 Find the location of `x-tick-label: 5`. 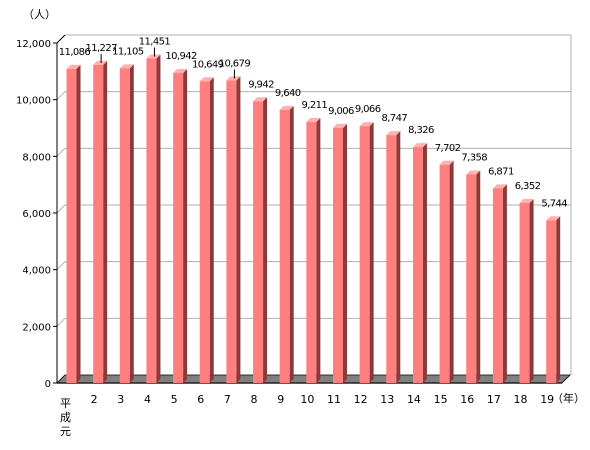

x-tick-label: 5 is located at coordinates (174, 399).